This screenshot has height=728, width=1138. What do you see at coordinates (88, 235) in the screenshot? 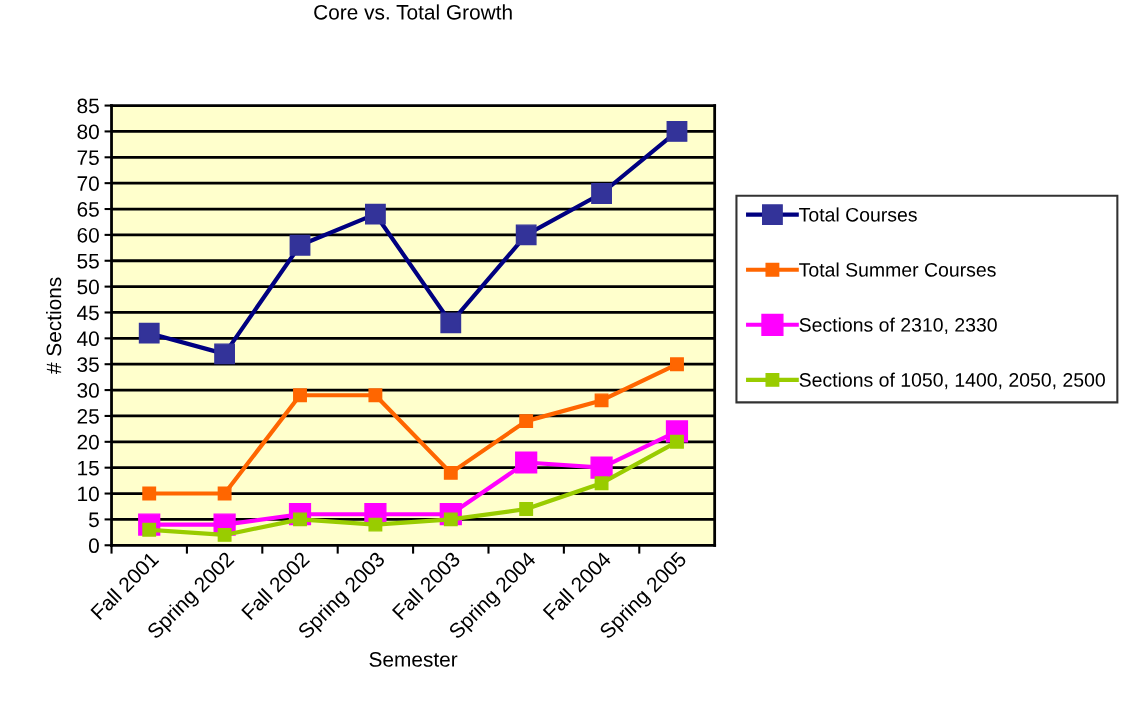
I see `y-tick-label: 60` at bounding box center [88, 235].